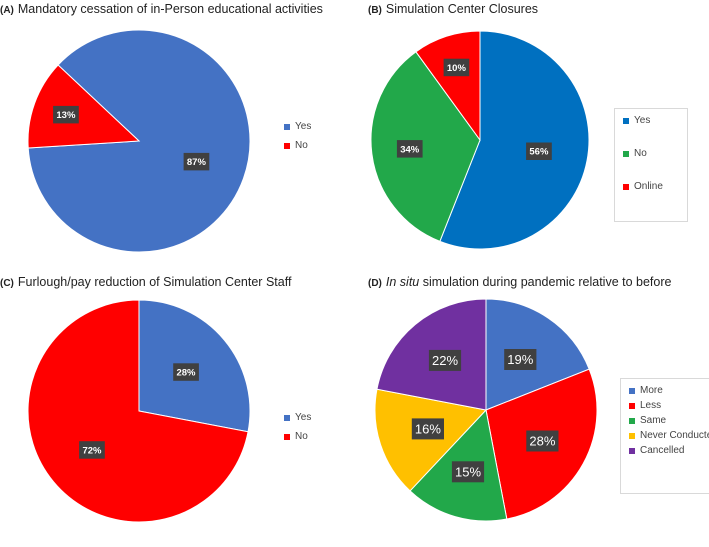 The height and width of the screenshot is (547, 709). I want to click on panel-label-c: (C), so click(7, 283).